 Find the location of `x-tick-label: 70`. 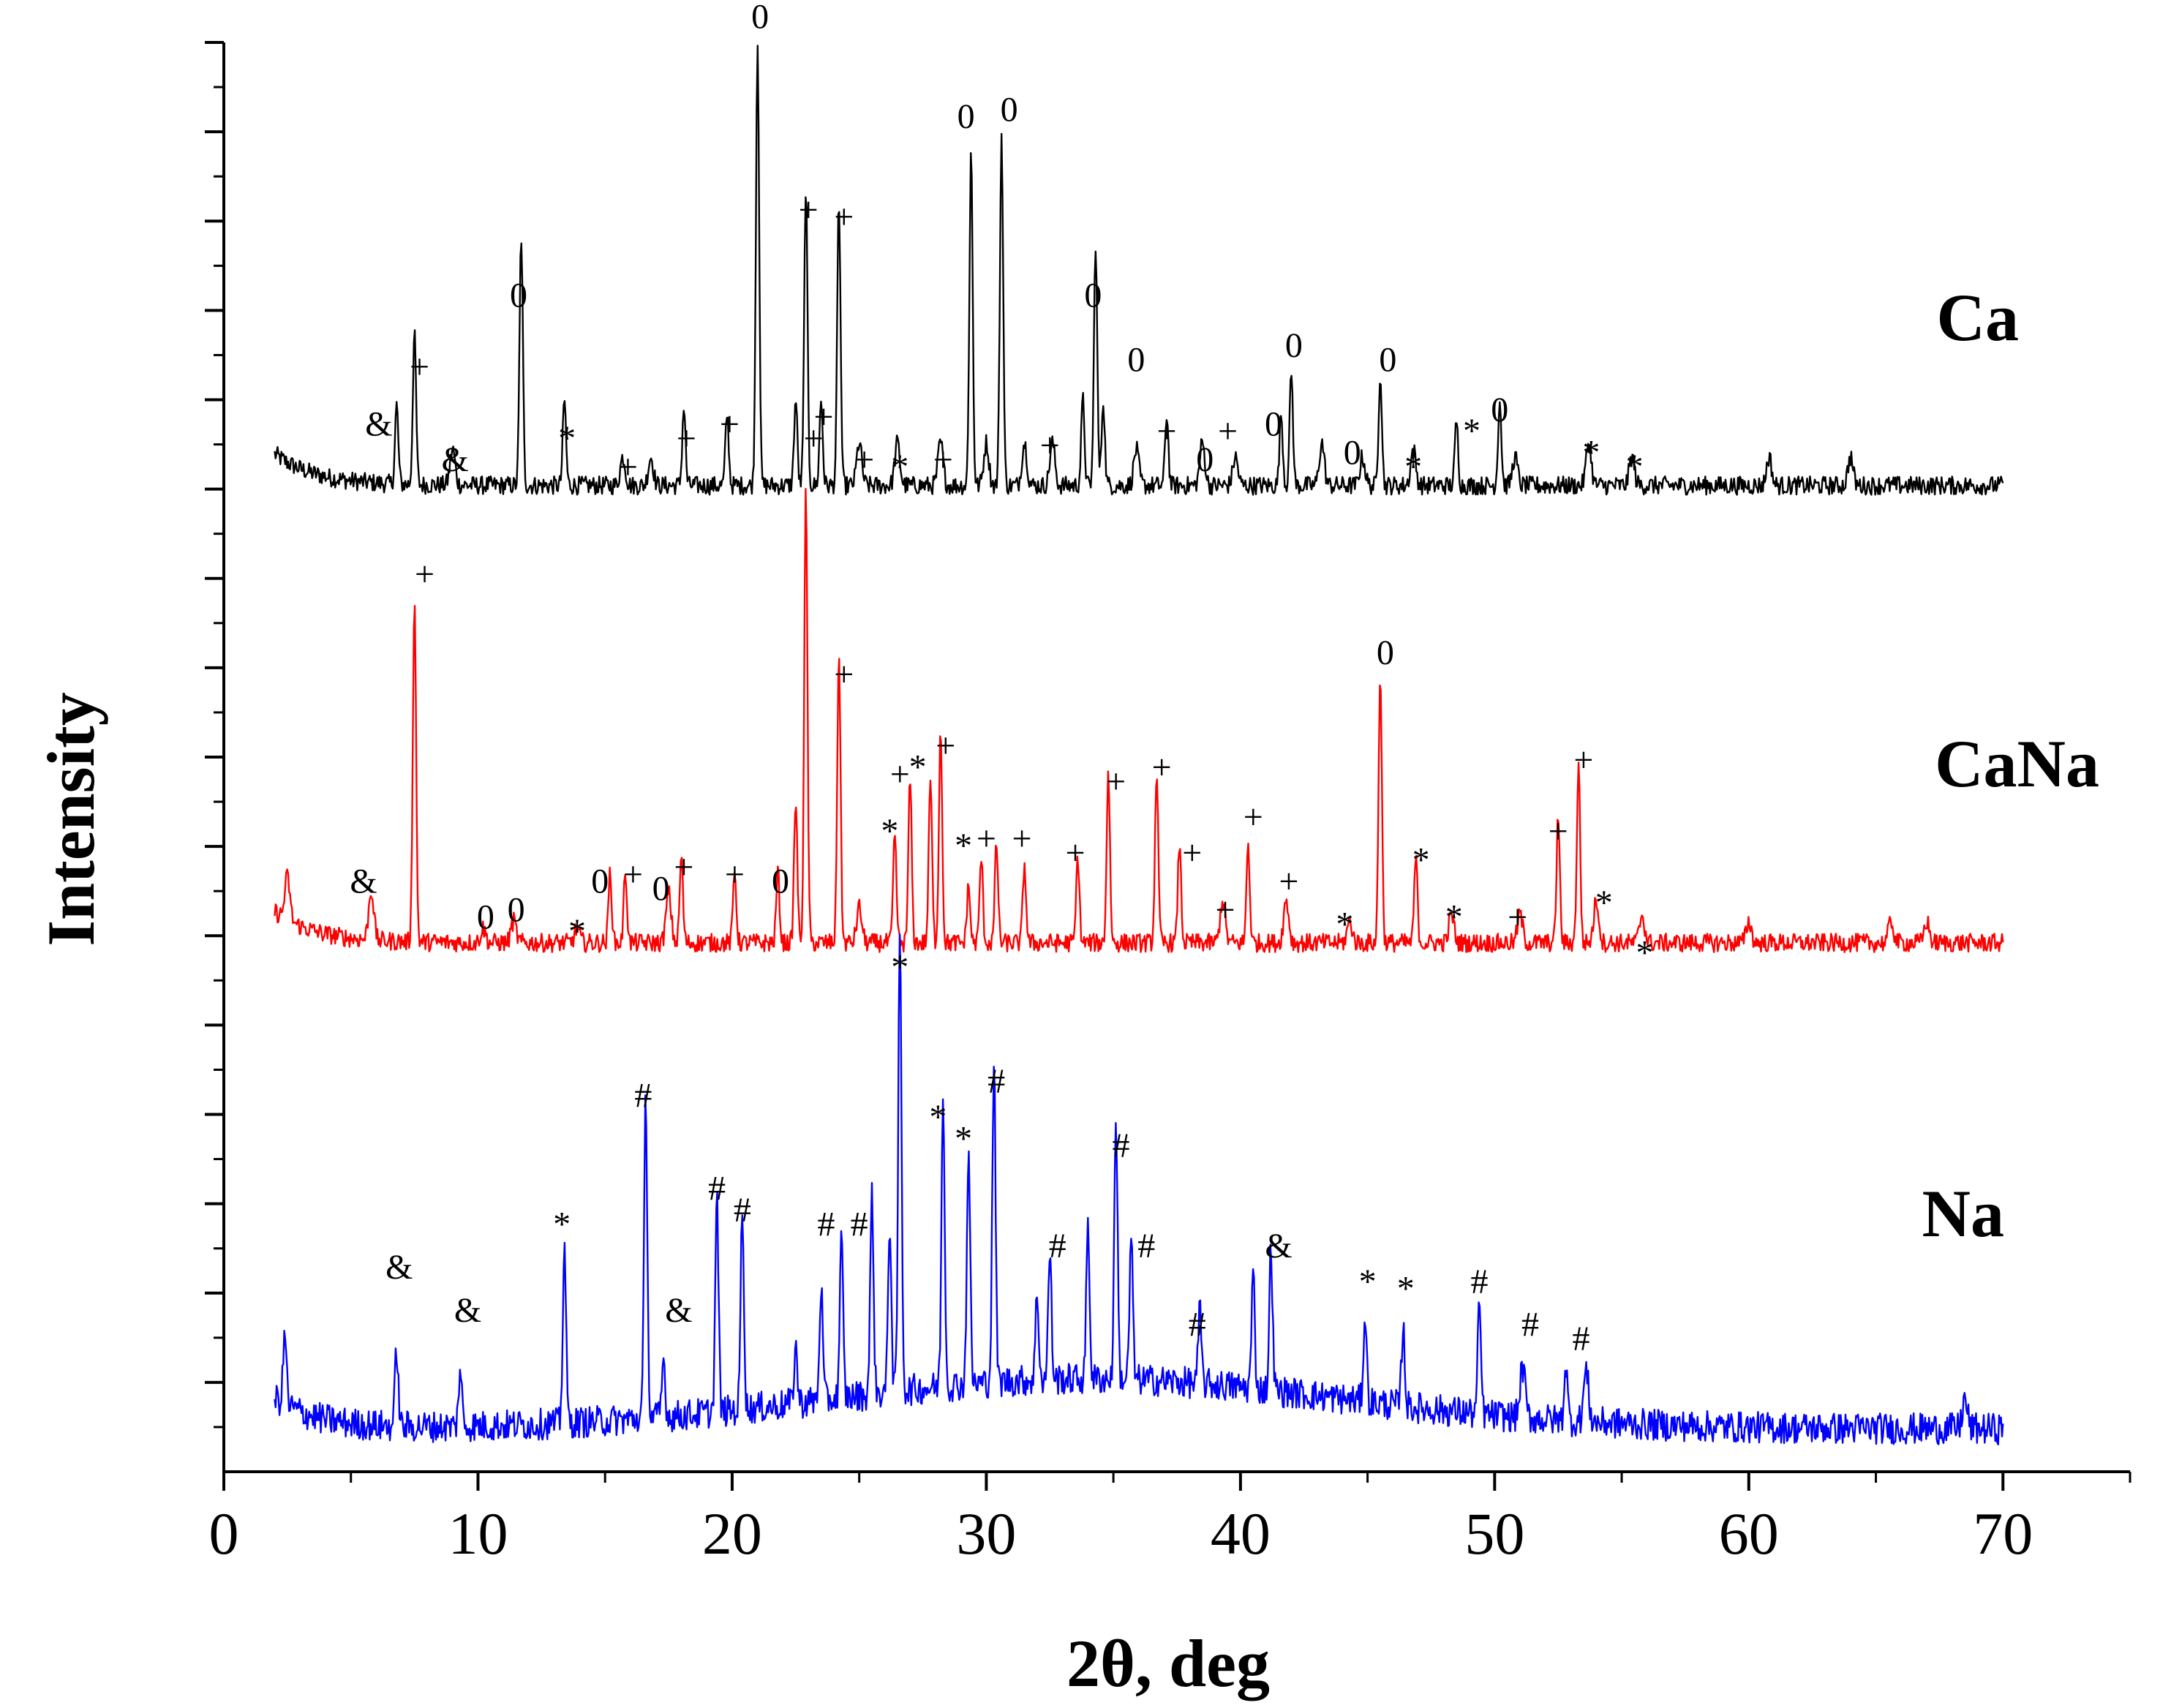

x-tick-label: 70 is located at coordinates (2003, 1533).